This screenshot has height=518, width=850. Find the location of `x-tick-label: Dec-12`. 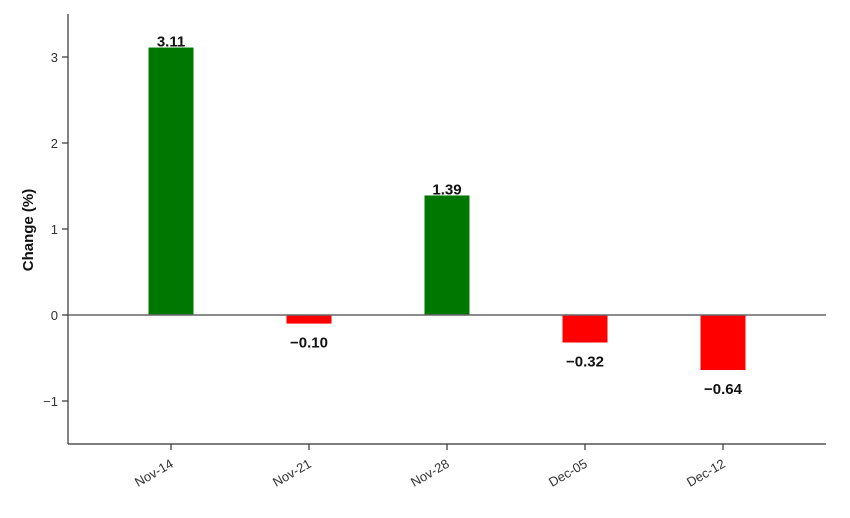

x-tick-label: Dec-12 is located at coordinates (706, 473).